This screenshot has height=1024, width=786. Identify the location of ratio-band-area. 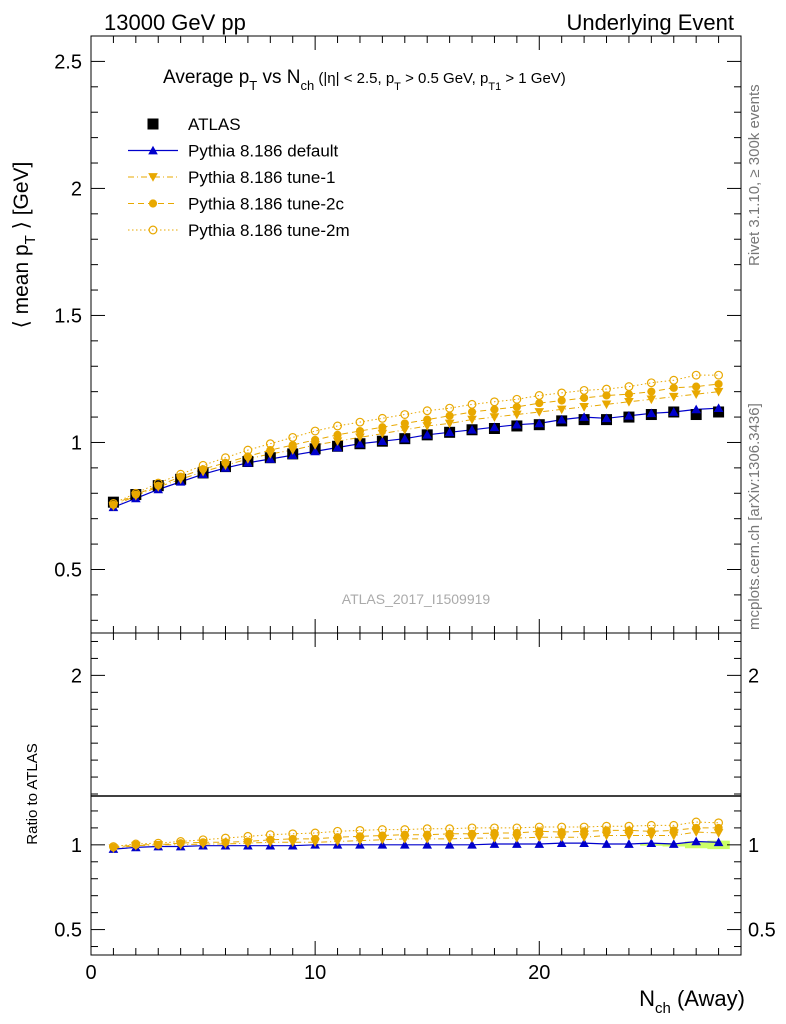
(685, 845).